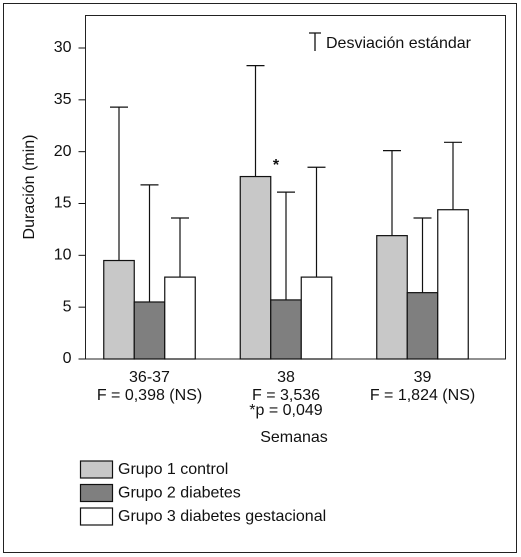 The image size is (521, 557). I want to click on y-tick-label: 5, so click(67, 306).